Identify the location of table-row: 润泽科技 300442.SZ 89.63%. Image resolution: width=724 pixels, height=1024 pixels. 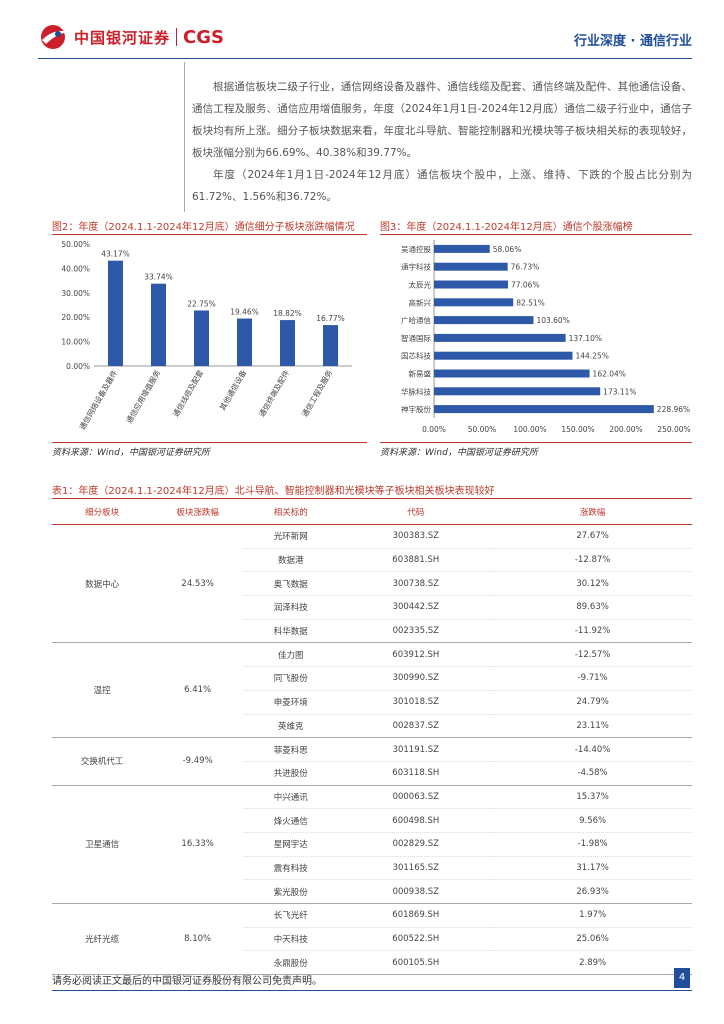
(372, 607).